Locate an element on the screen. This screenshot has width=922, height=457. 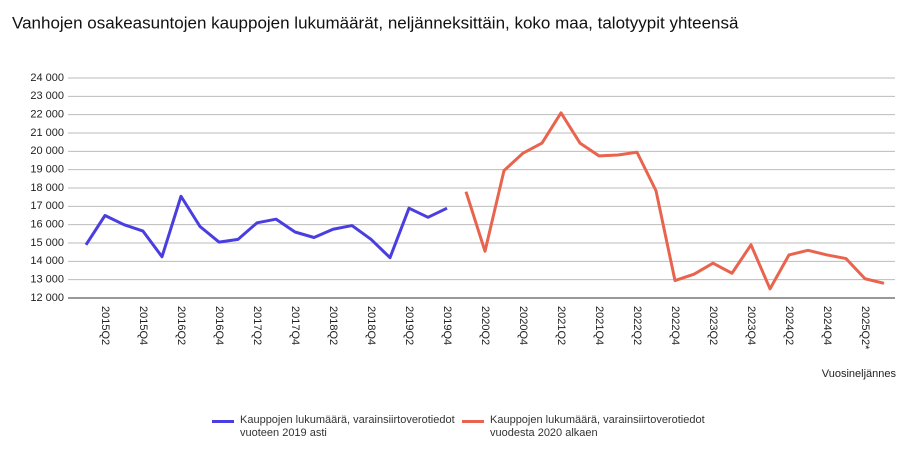
x-tick-label: 2023Q4 is located at coordinates (751, 325).